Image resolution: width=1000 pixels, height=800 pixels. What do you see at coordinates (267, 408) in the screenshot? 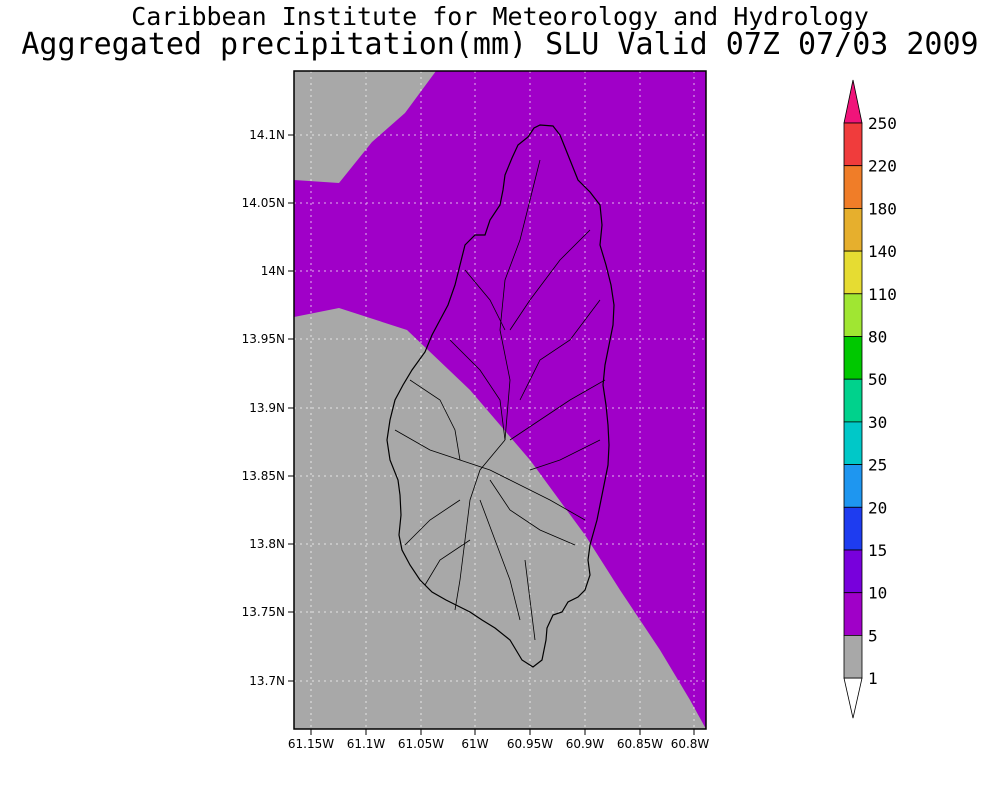
I see `lat-label: 13.9N` at bounding box center [267, 408].